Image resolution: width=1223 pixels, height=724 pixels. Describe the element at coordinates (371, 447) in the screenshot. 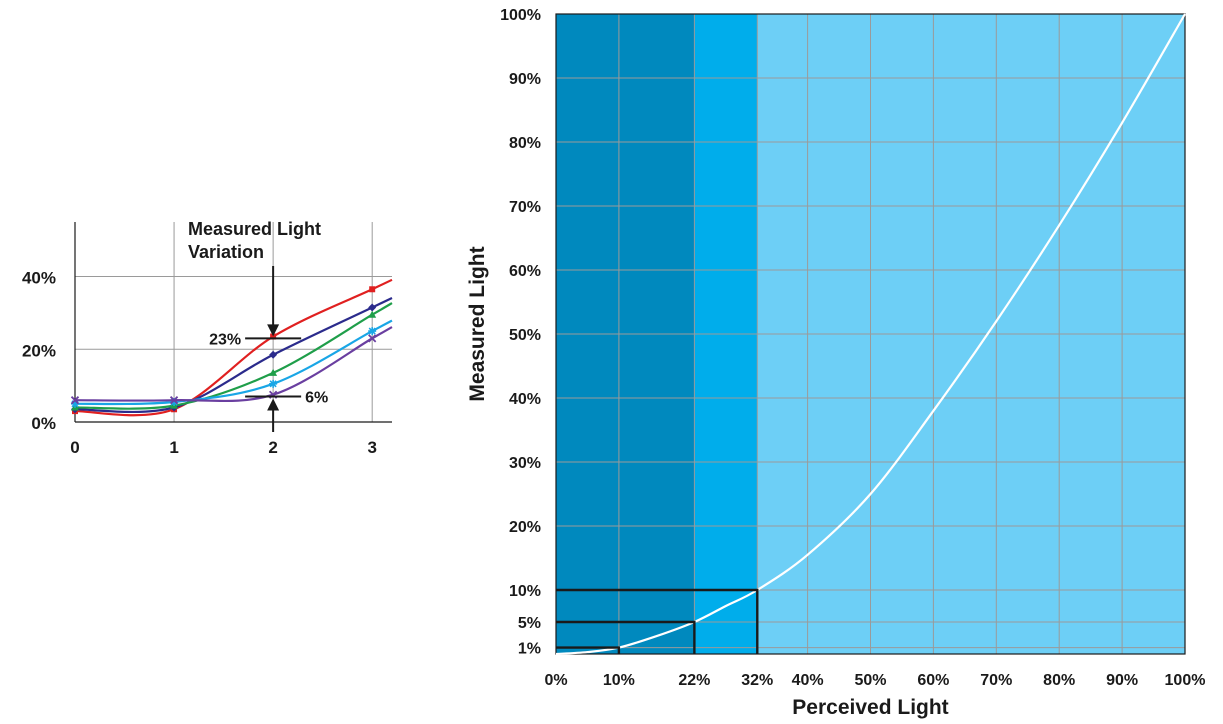

I see `inset-x-tick-label: 3` at that location.